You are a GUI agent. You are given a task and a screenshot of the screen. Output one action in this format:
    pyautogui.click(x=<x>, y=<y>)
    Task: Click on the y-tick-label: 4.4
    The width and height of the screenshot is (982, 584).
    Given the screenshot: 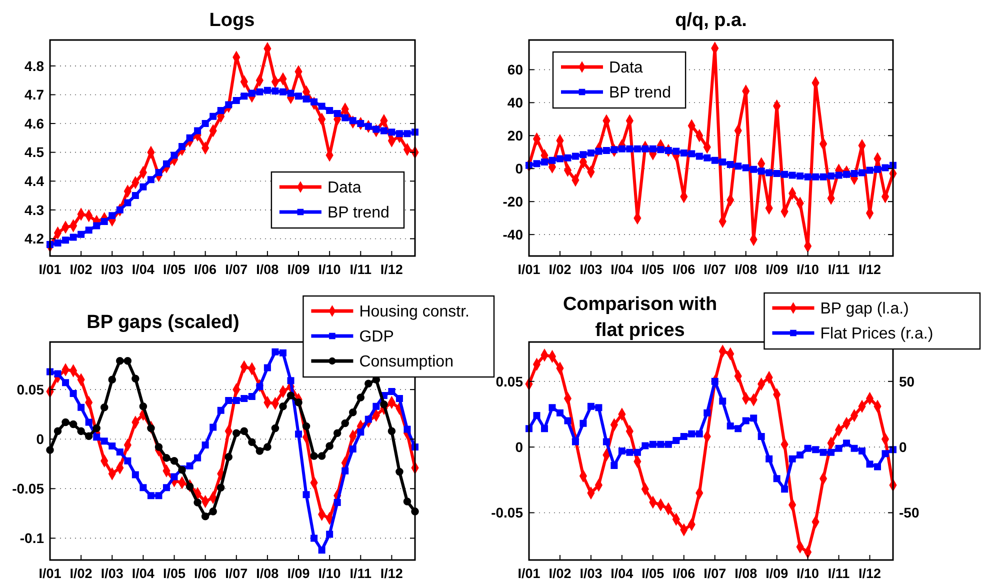 What is the action you would take?
    pyautogui.click(x=34, y=181)
    